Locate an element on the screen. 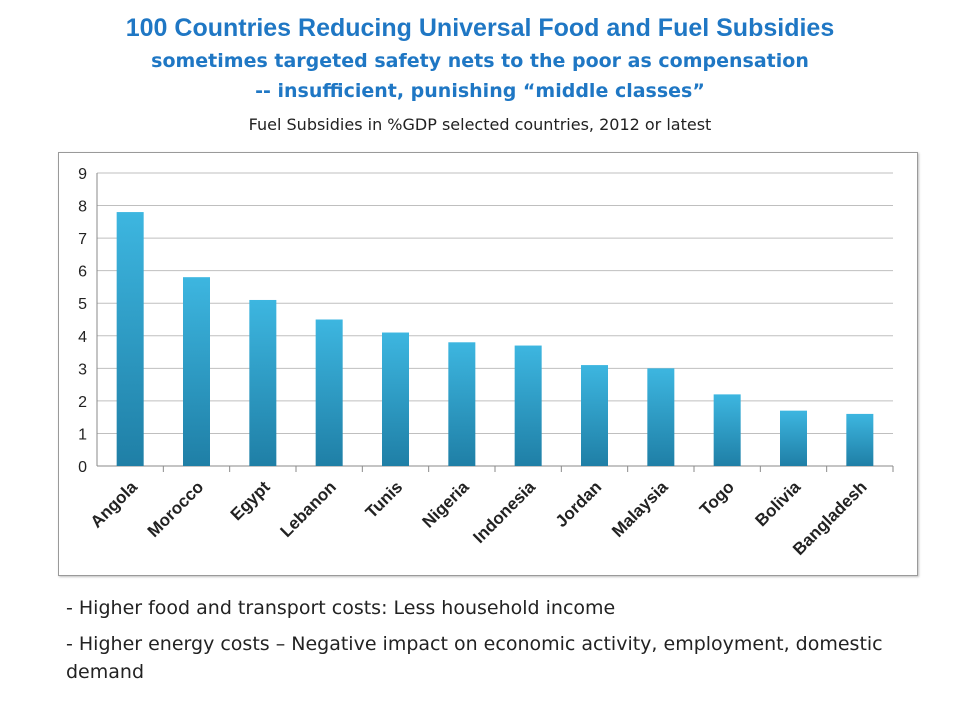 The height and width of the screenshot is (720, 960). y-tick-label: 3 is located at coordinates (82, 369).